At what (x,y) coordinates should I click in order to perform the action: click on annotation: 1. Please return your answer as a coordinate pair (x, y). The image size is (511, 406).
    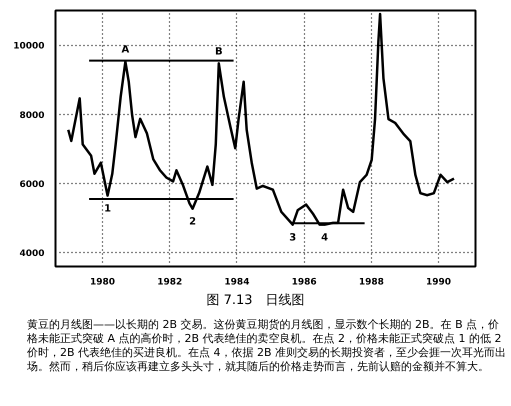
    Looking at the image, I should click on (108, 209).